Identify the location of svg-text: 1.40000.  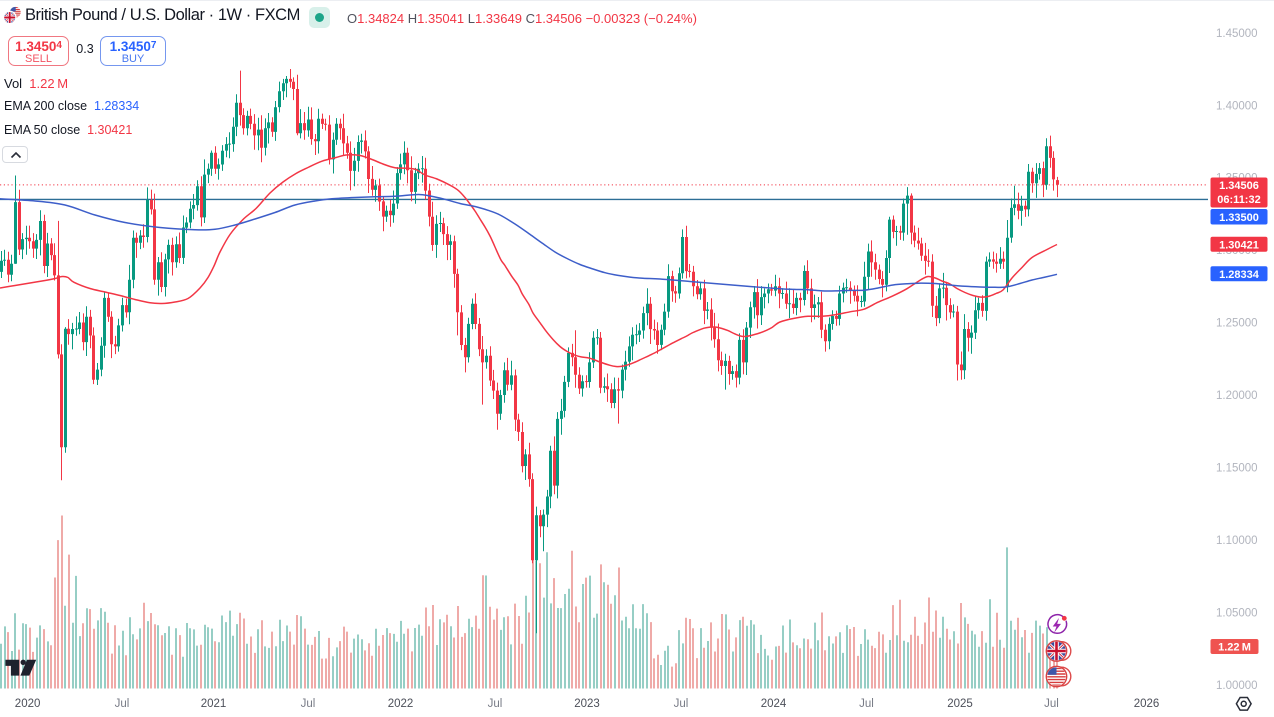
(1237, 107).